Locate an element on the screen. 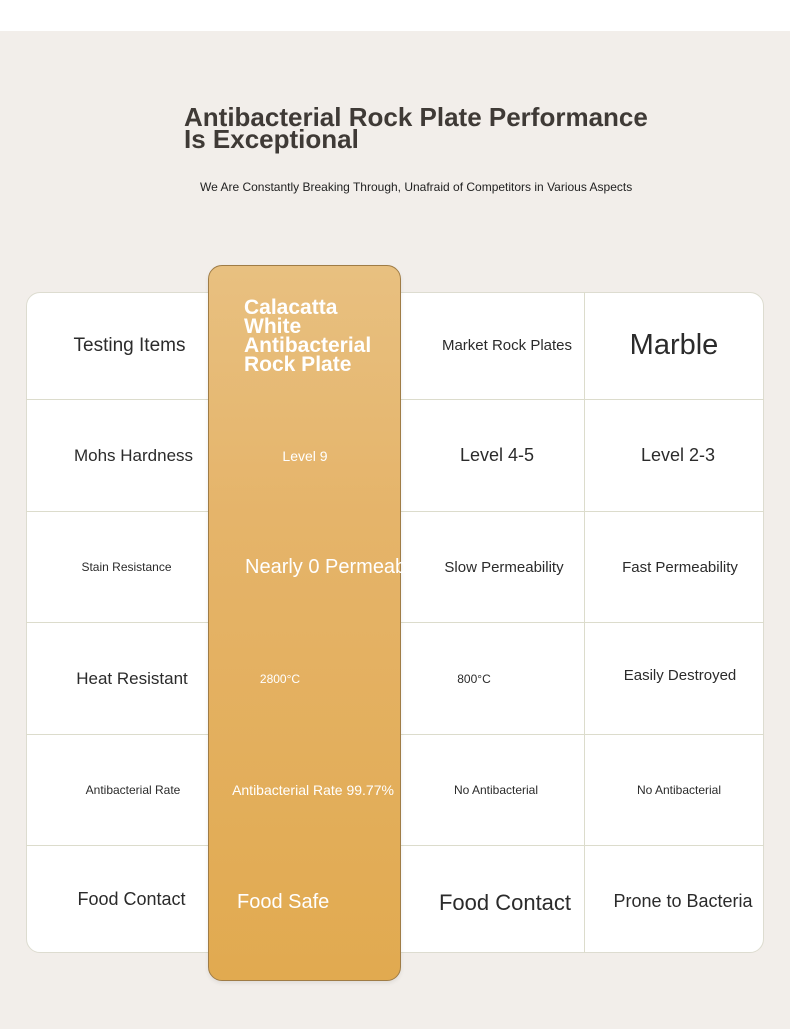 This screenshot has height=1029, width=790. row-stain-label: Stain Resistance is located at coordinates (126, 567).